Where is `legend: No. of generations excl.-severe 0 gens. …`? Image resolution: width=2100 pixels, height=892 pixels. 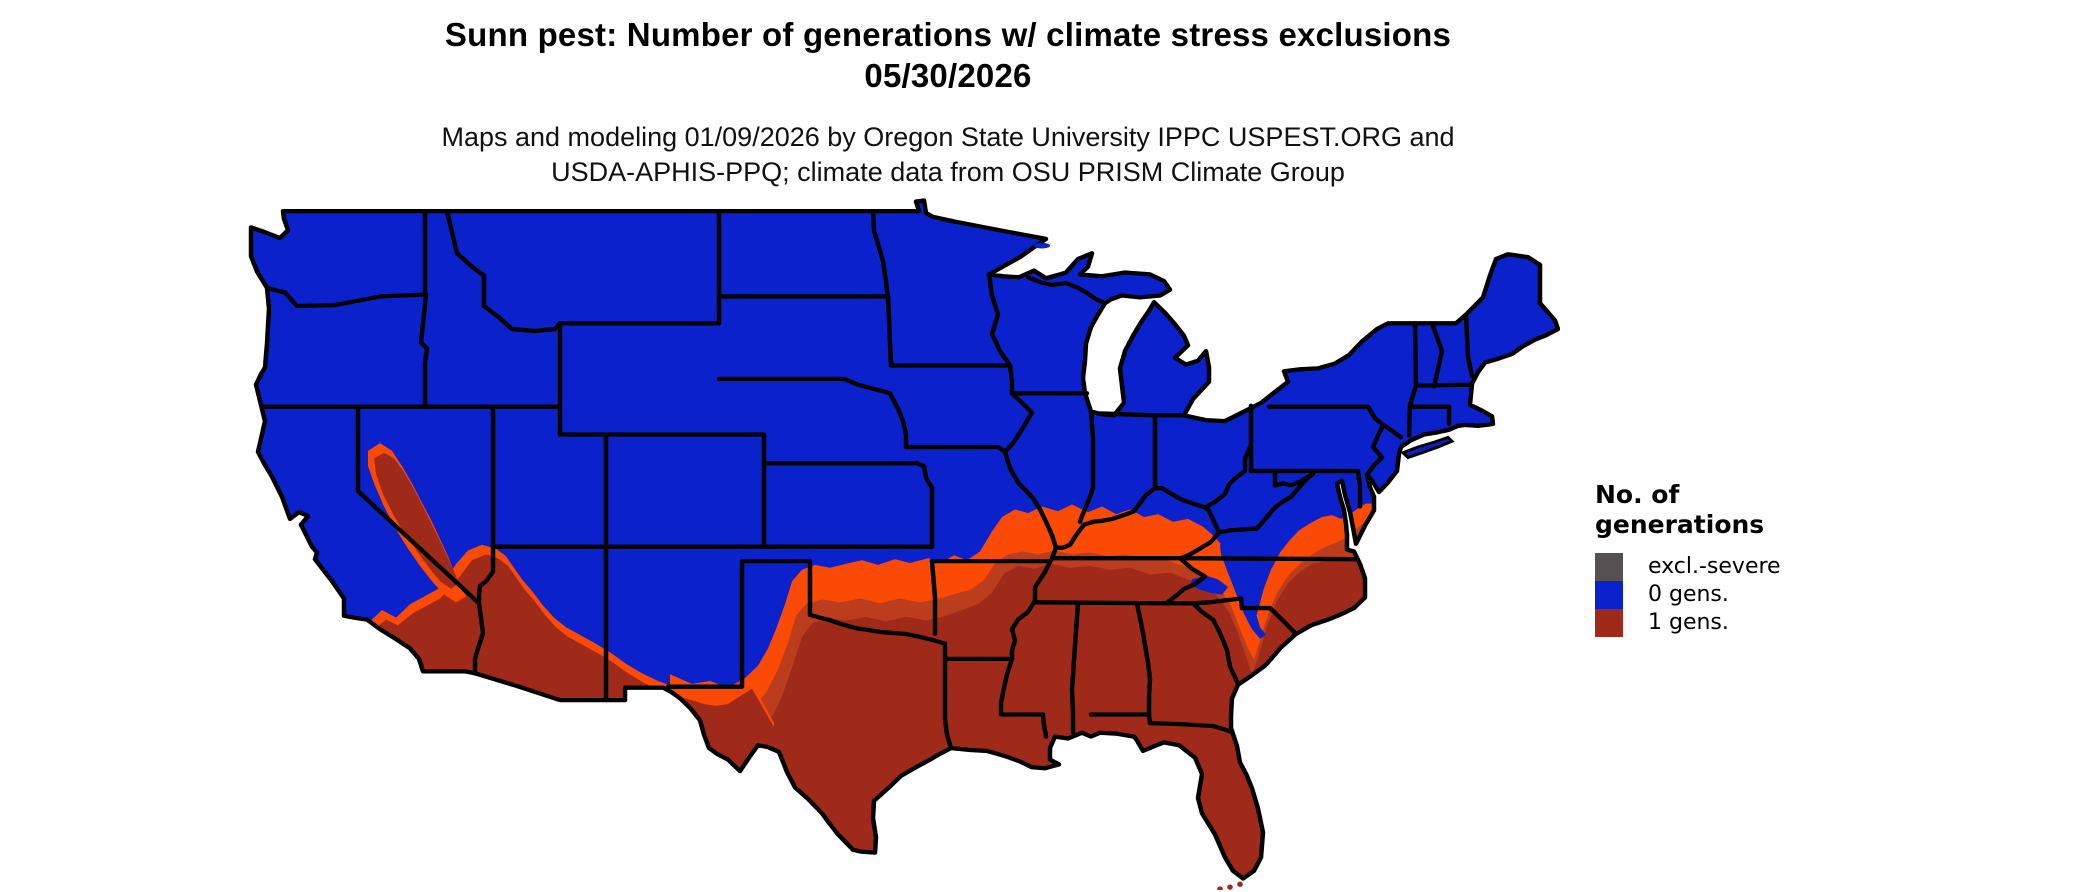
legend: No. of generations excl.-severe 0 gens. … is located at coordinates (1688, 558).